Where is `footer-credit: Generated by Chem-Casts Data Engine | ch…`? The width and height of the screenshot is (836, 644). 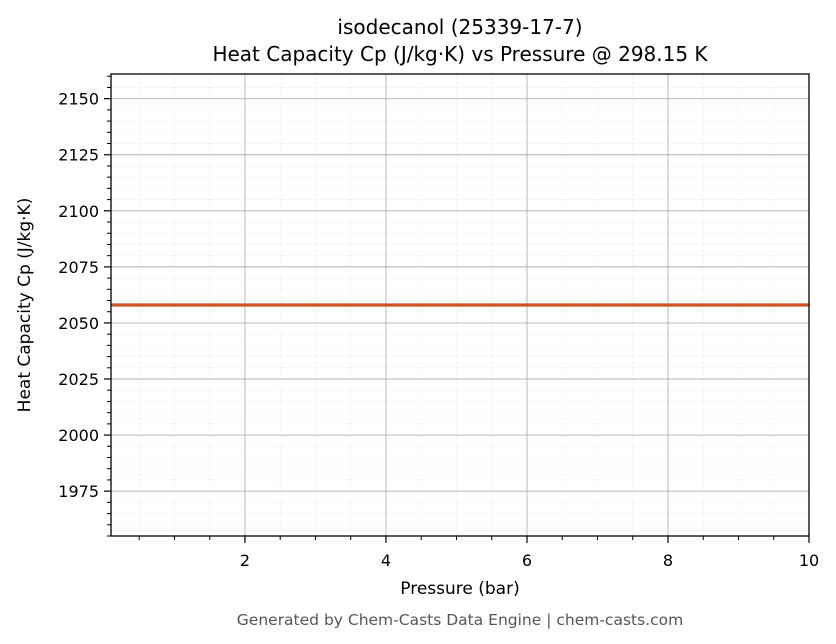
footer-credit: Generated by Chem-Casts Data Engine | ch… is located at coordinates (460, 620).